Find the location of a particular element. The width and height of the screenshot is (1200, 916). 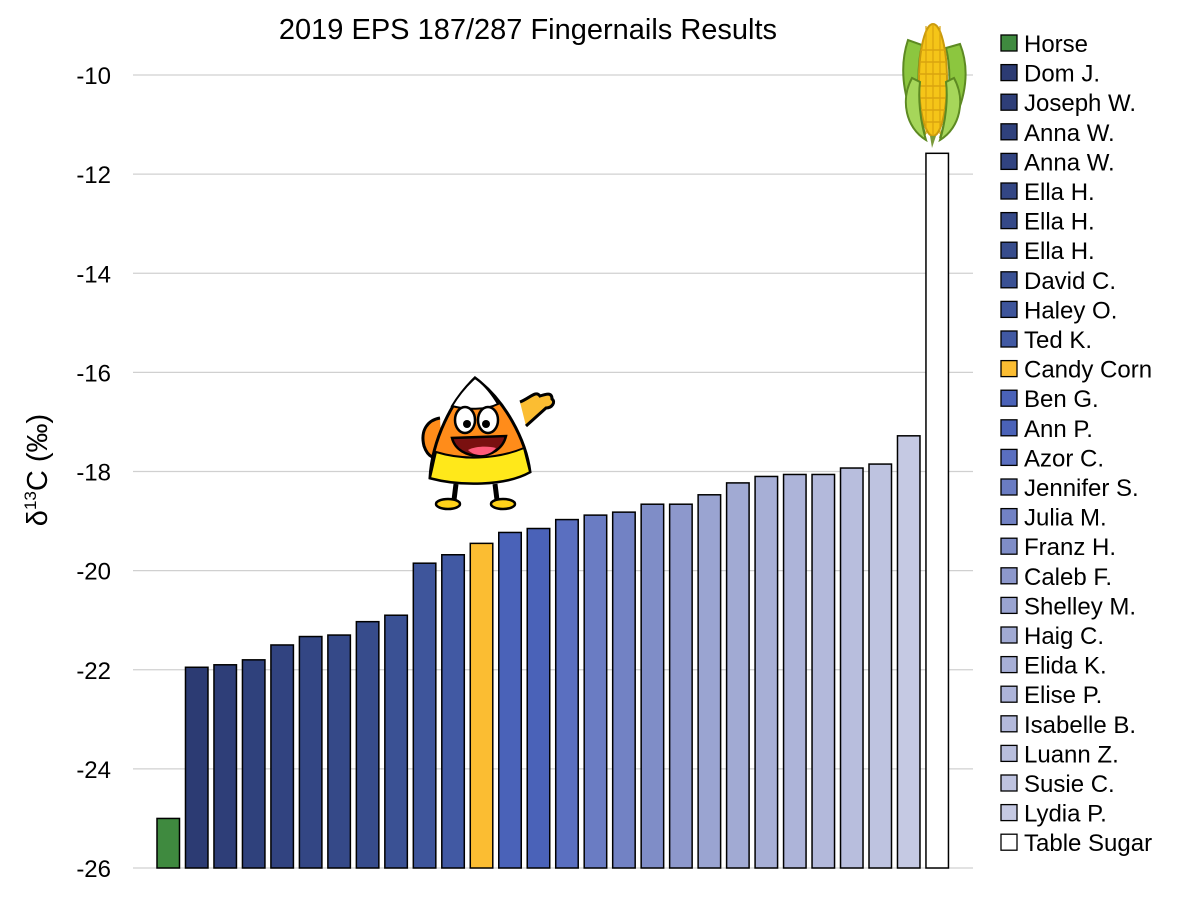

y-tick-label: -18 is located at coordinates (93, 473).